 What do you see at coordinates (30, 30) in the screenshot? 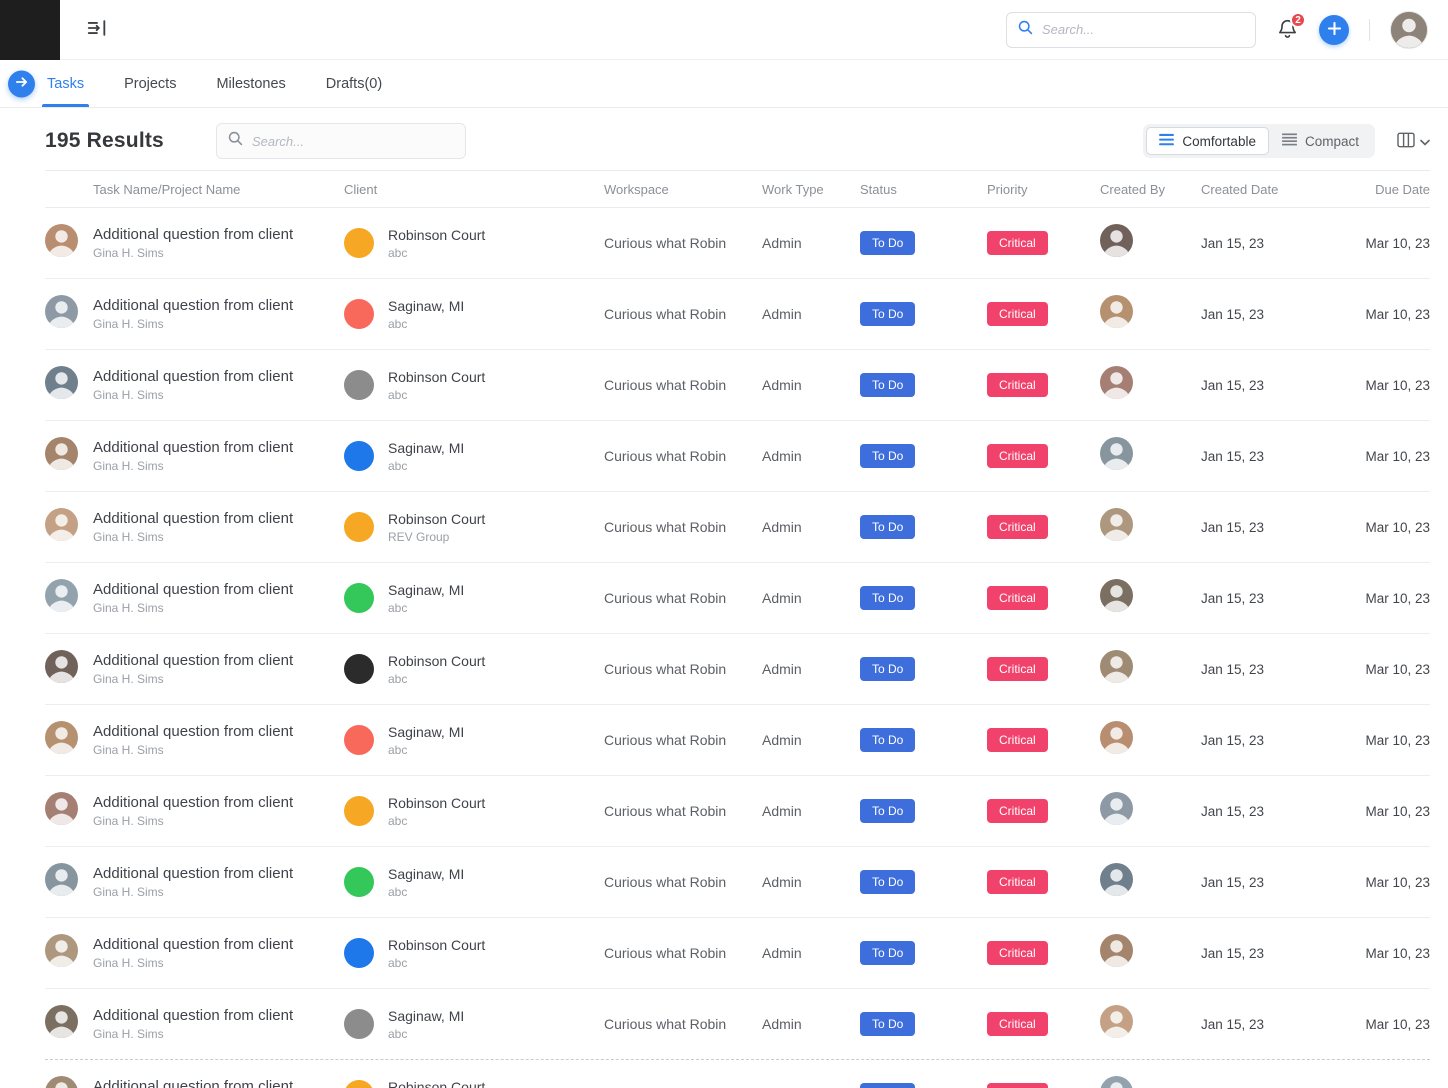
I see `app-logo` at bounding box center [30, 30].